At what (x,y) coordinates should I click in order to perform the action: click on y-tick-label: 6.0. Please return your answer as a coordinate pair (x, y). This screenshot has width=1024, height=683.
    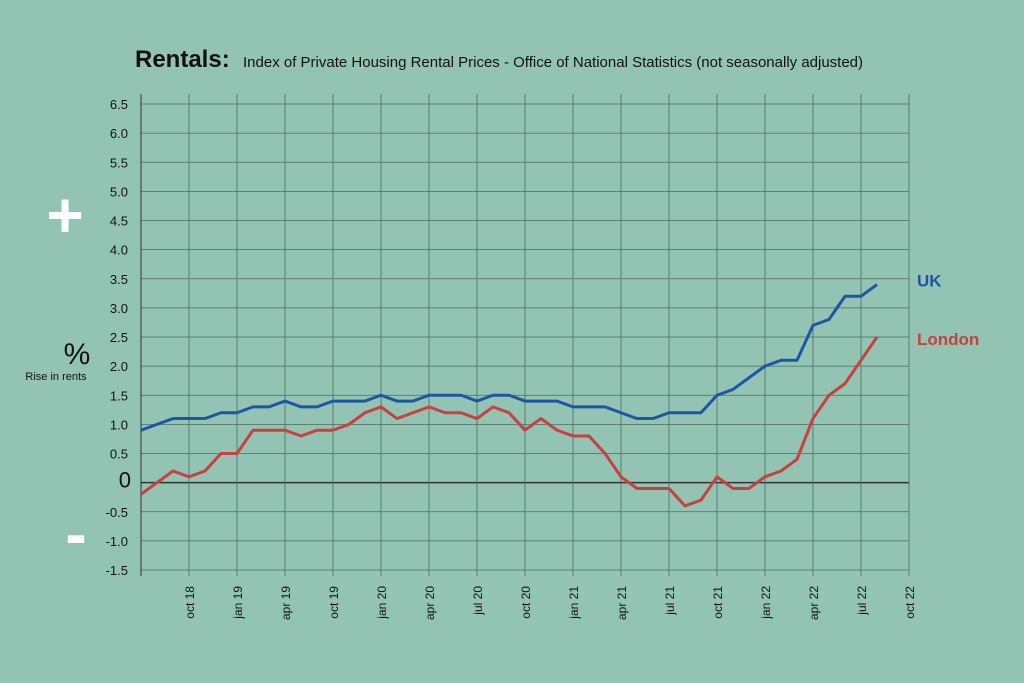
    Looking at the image, I should click on (119, 133).